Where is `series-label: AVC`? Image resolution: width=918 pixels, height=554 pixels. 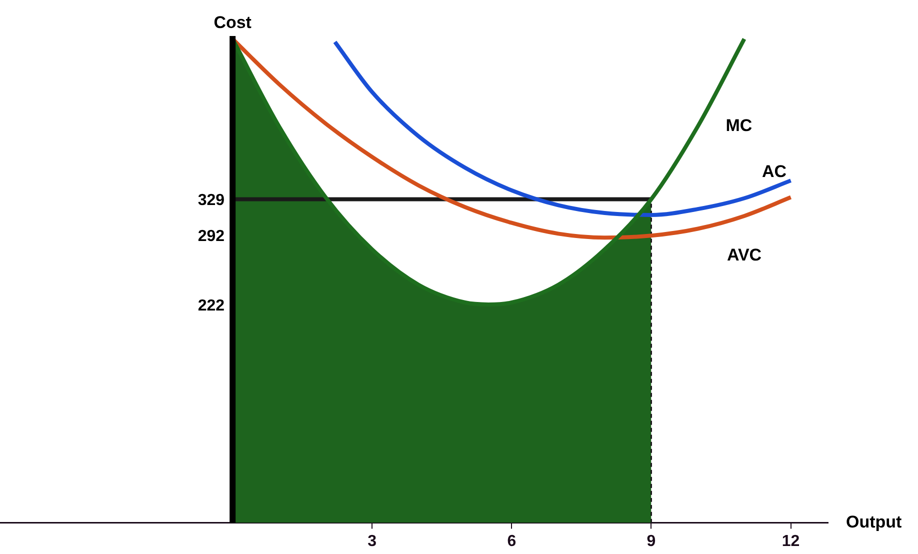 series-label: AVC is located at coordinates (744, 255).